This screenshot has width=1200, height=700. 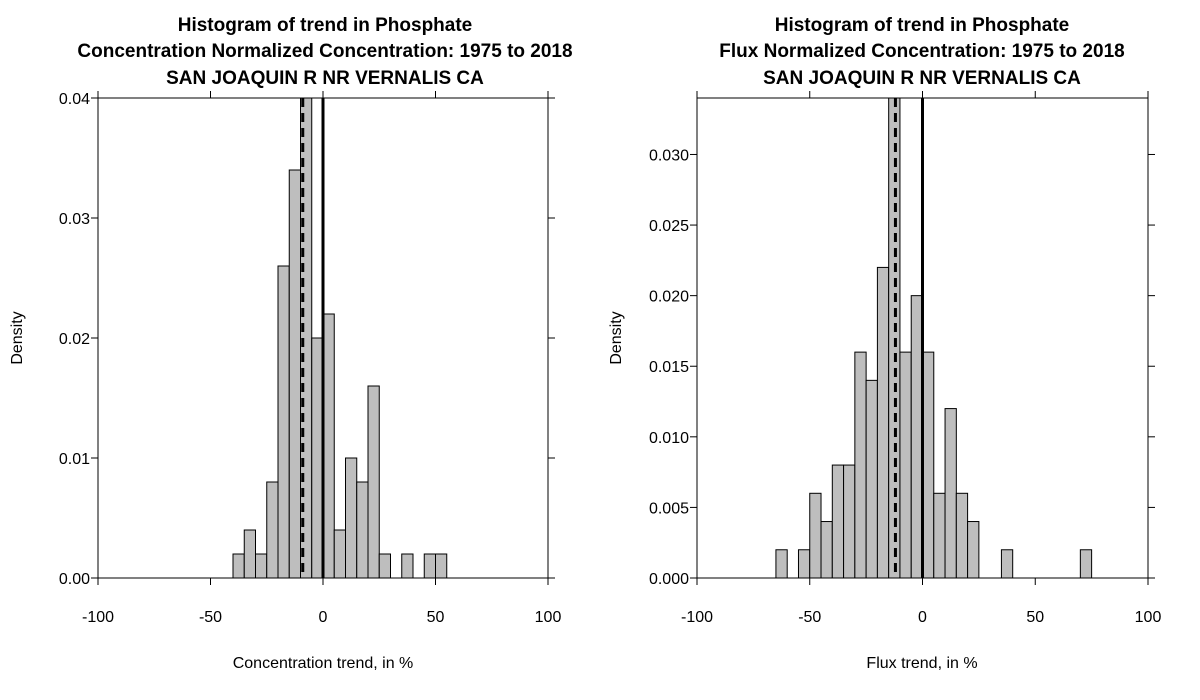 I want to click on y-tick-label: 0.03, so click(x=74, y=219).